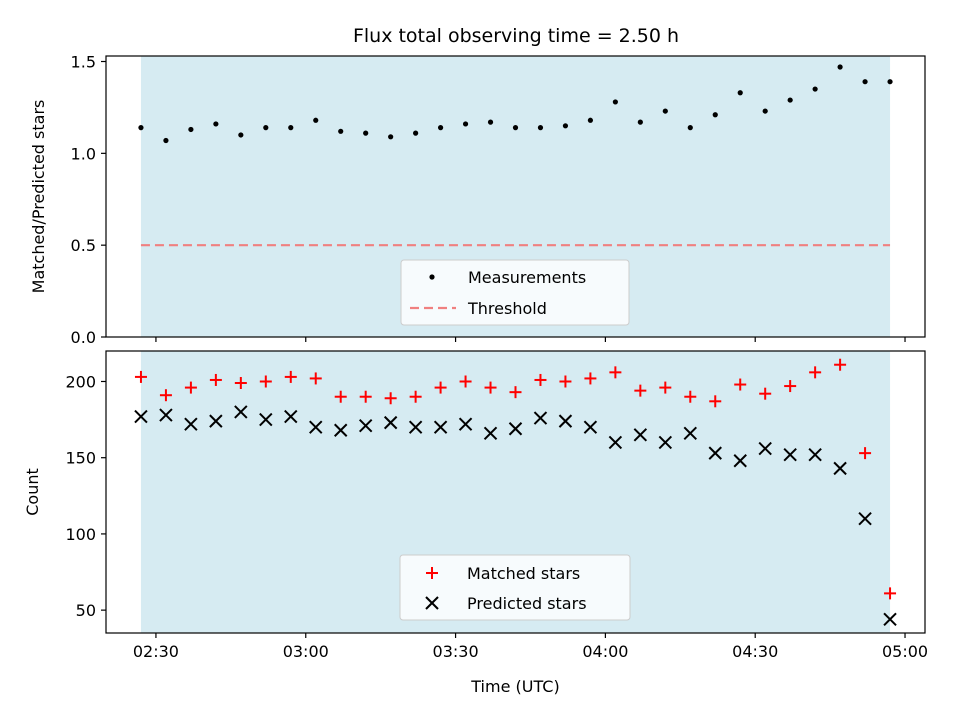 The image size is (960, 720). I want to click on top-y-tick-label: 1.0, so click(83, 153).